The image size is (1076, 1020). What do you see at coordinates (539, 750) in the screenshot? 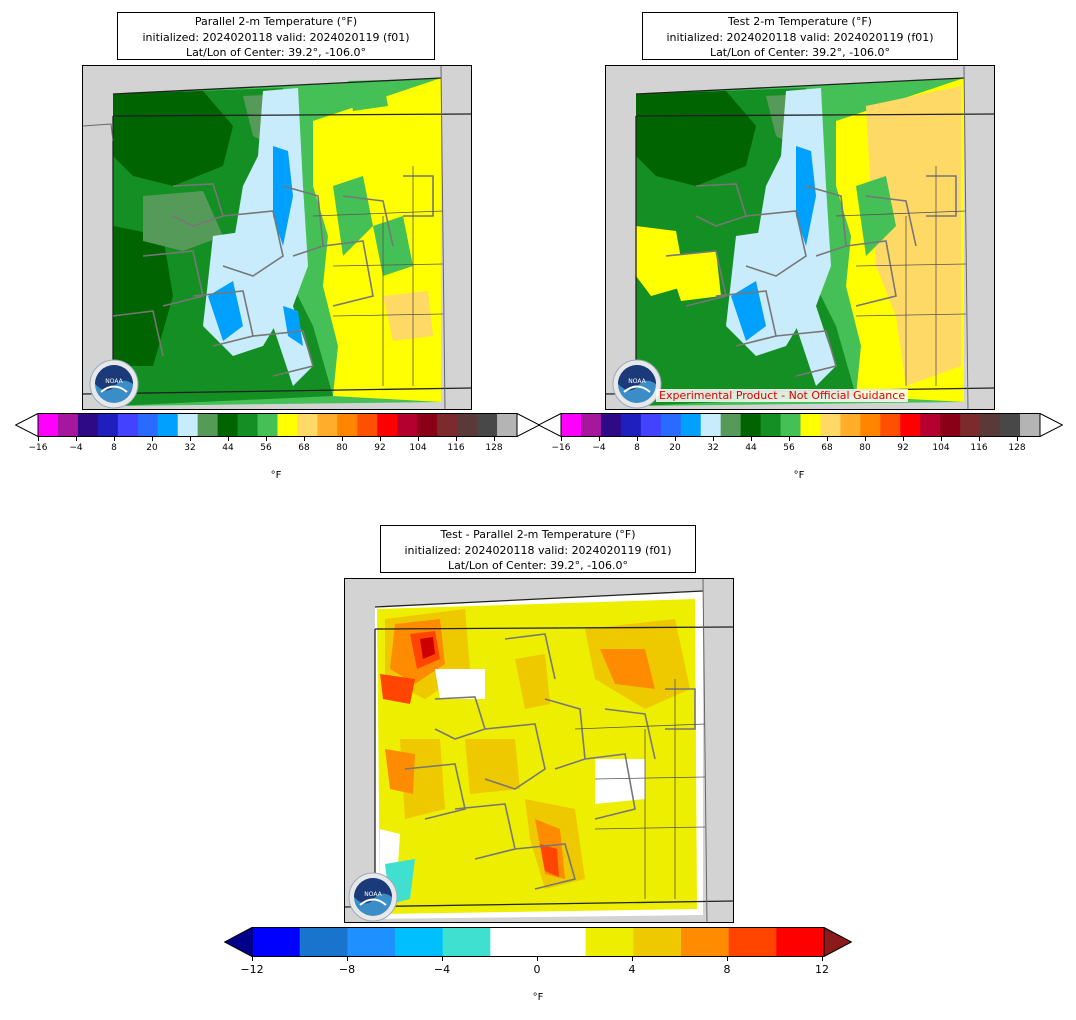
I see `difference-map: NOAA` at bounding box center [539, 750].